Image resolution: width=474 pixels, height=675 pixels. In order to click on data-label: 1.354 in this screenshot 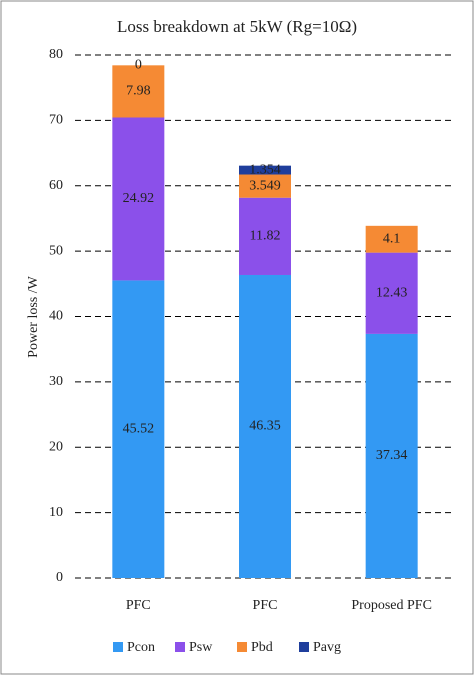, I will do `click(265, 169)`.